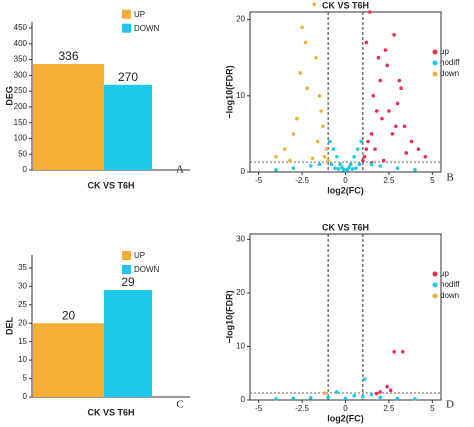 The height and width of the screenshot is (427, 474). I want to click on y-tick-label: 100, so click(21, 138).